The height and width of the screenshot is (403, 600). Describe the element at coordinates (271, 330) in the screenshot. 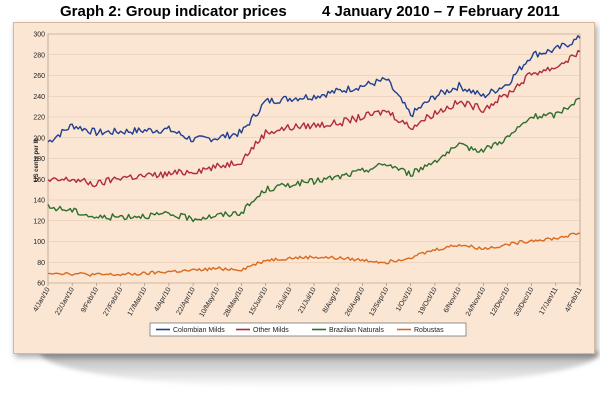

I see `legend-label: Other Milds` at that location.